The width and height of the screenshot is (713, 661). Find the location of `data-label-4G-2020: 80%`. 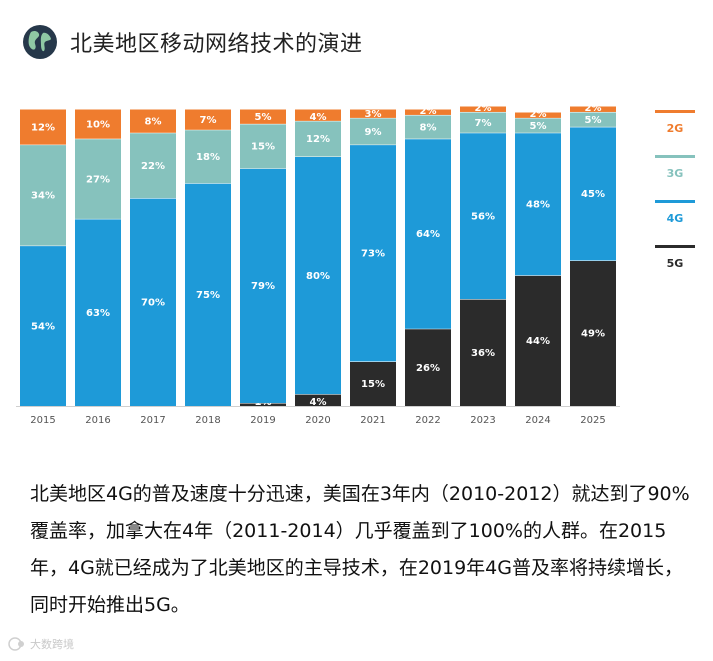

data-label-4G-2020: 80% is located at coordinates (318, 276).